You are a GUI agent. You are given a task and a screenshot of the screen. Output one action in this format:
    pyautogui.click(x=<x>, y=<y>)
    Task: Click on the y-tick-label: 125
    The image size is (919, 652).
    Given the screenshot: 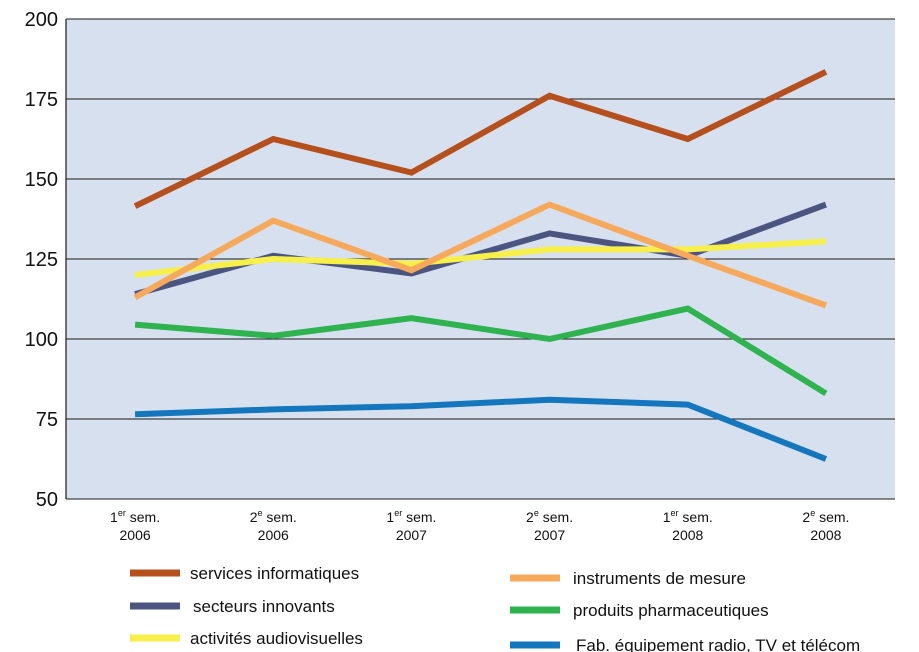 What is the action you would take?
    pyautogui.click(x=41, y=260)
    